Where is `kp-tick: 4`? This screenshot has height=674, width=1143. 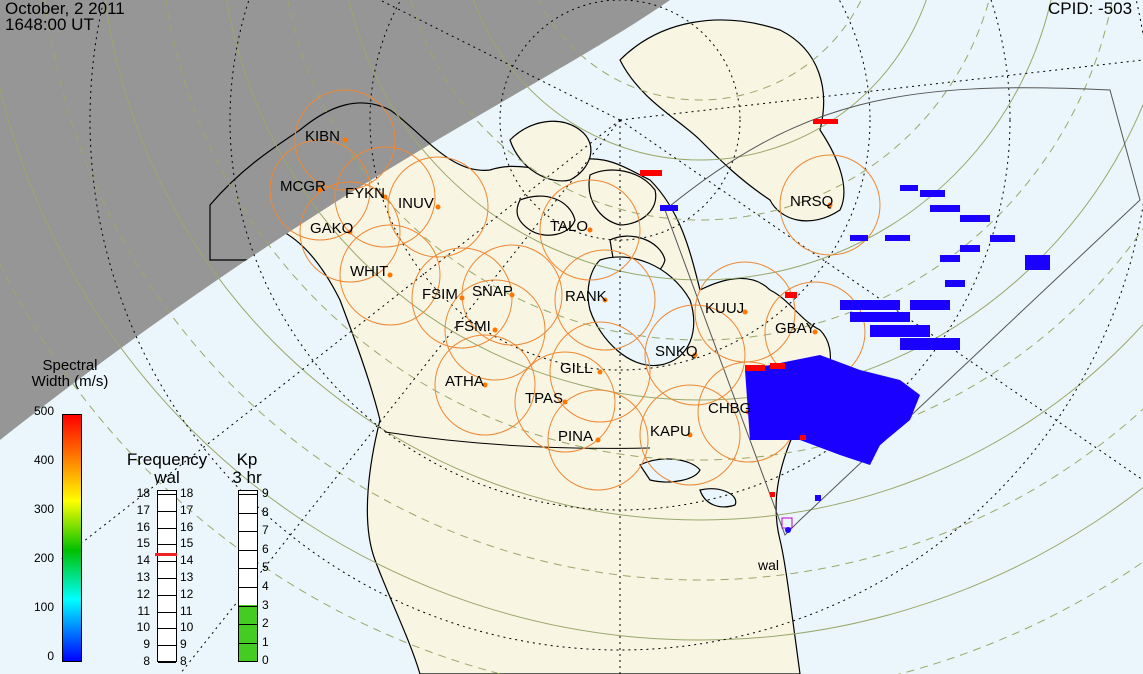
kp-tick: 4 is located at coordinates (265, 586).